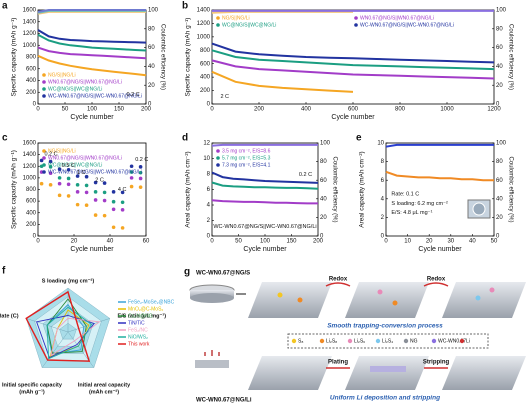 The width and height of the screenshot is (530, 405). Describe the element at coordinates (246, 151) in the screenshot. I see `legend-label: 3.5 mg cm⁻², E/S=8.6` at that location.